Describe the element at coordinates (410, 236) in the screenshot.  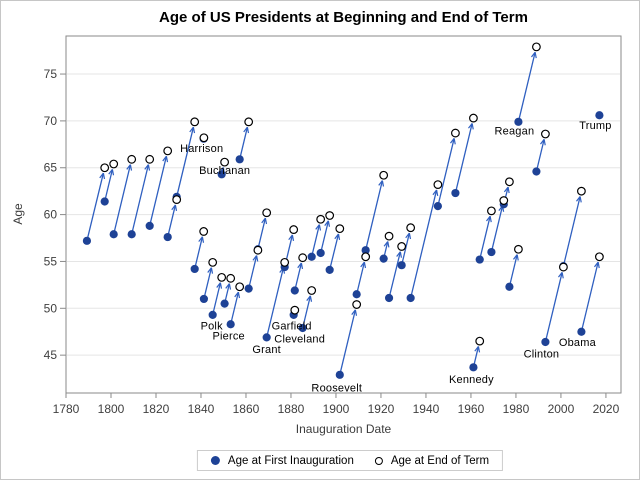
I see `arrow-head-hoover` at that location.